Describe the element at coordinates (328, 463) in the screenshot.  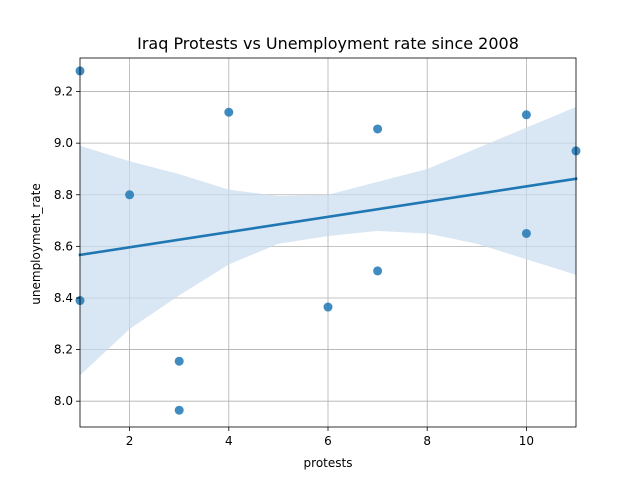
I see `x-axis-label: protests` at that location.